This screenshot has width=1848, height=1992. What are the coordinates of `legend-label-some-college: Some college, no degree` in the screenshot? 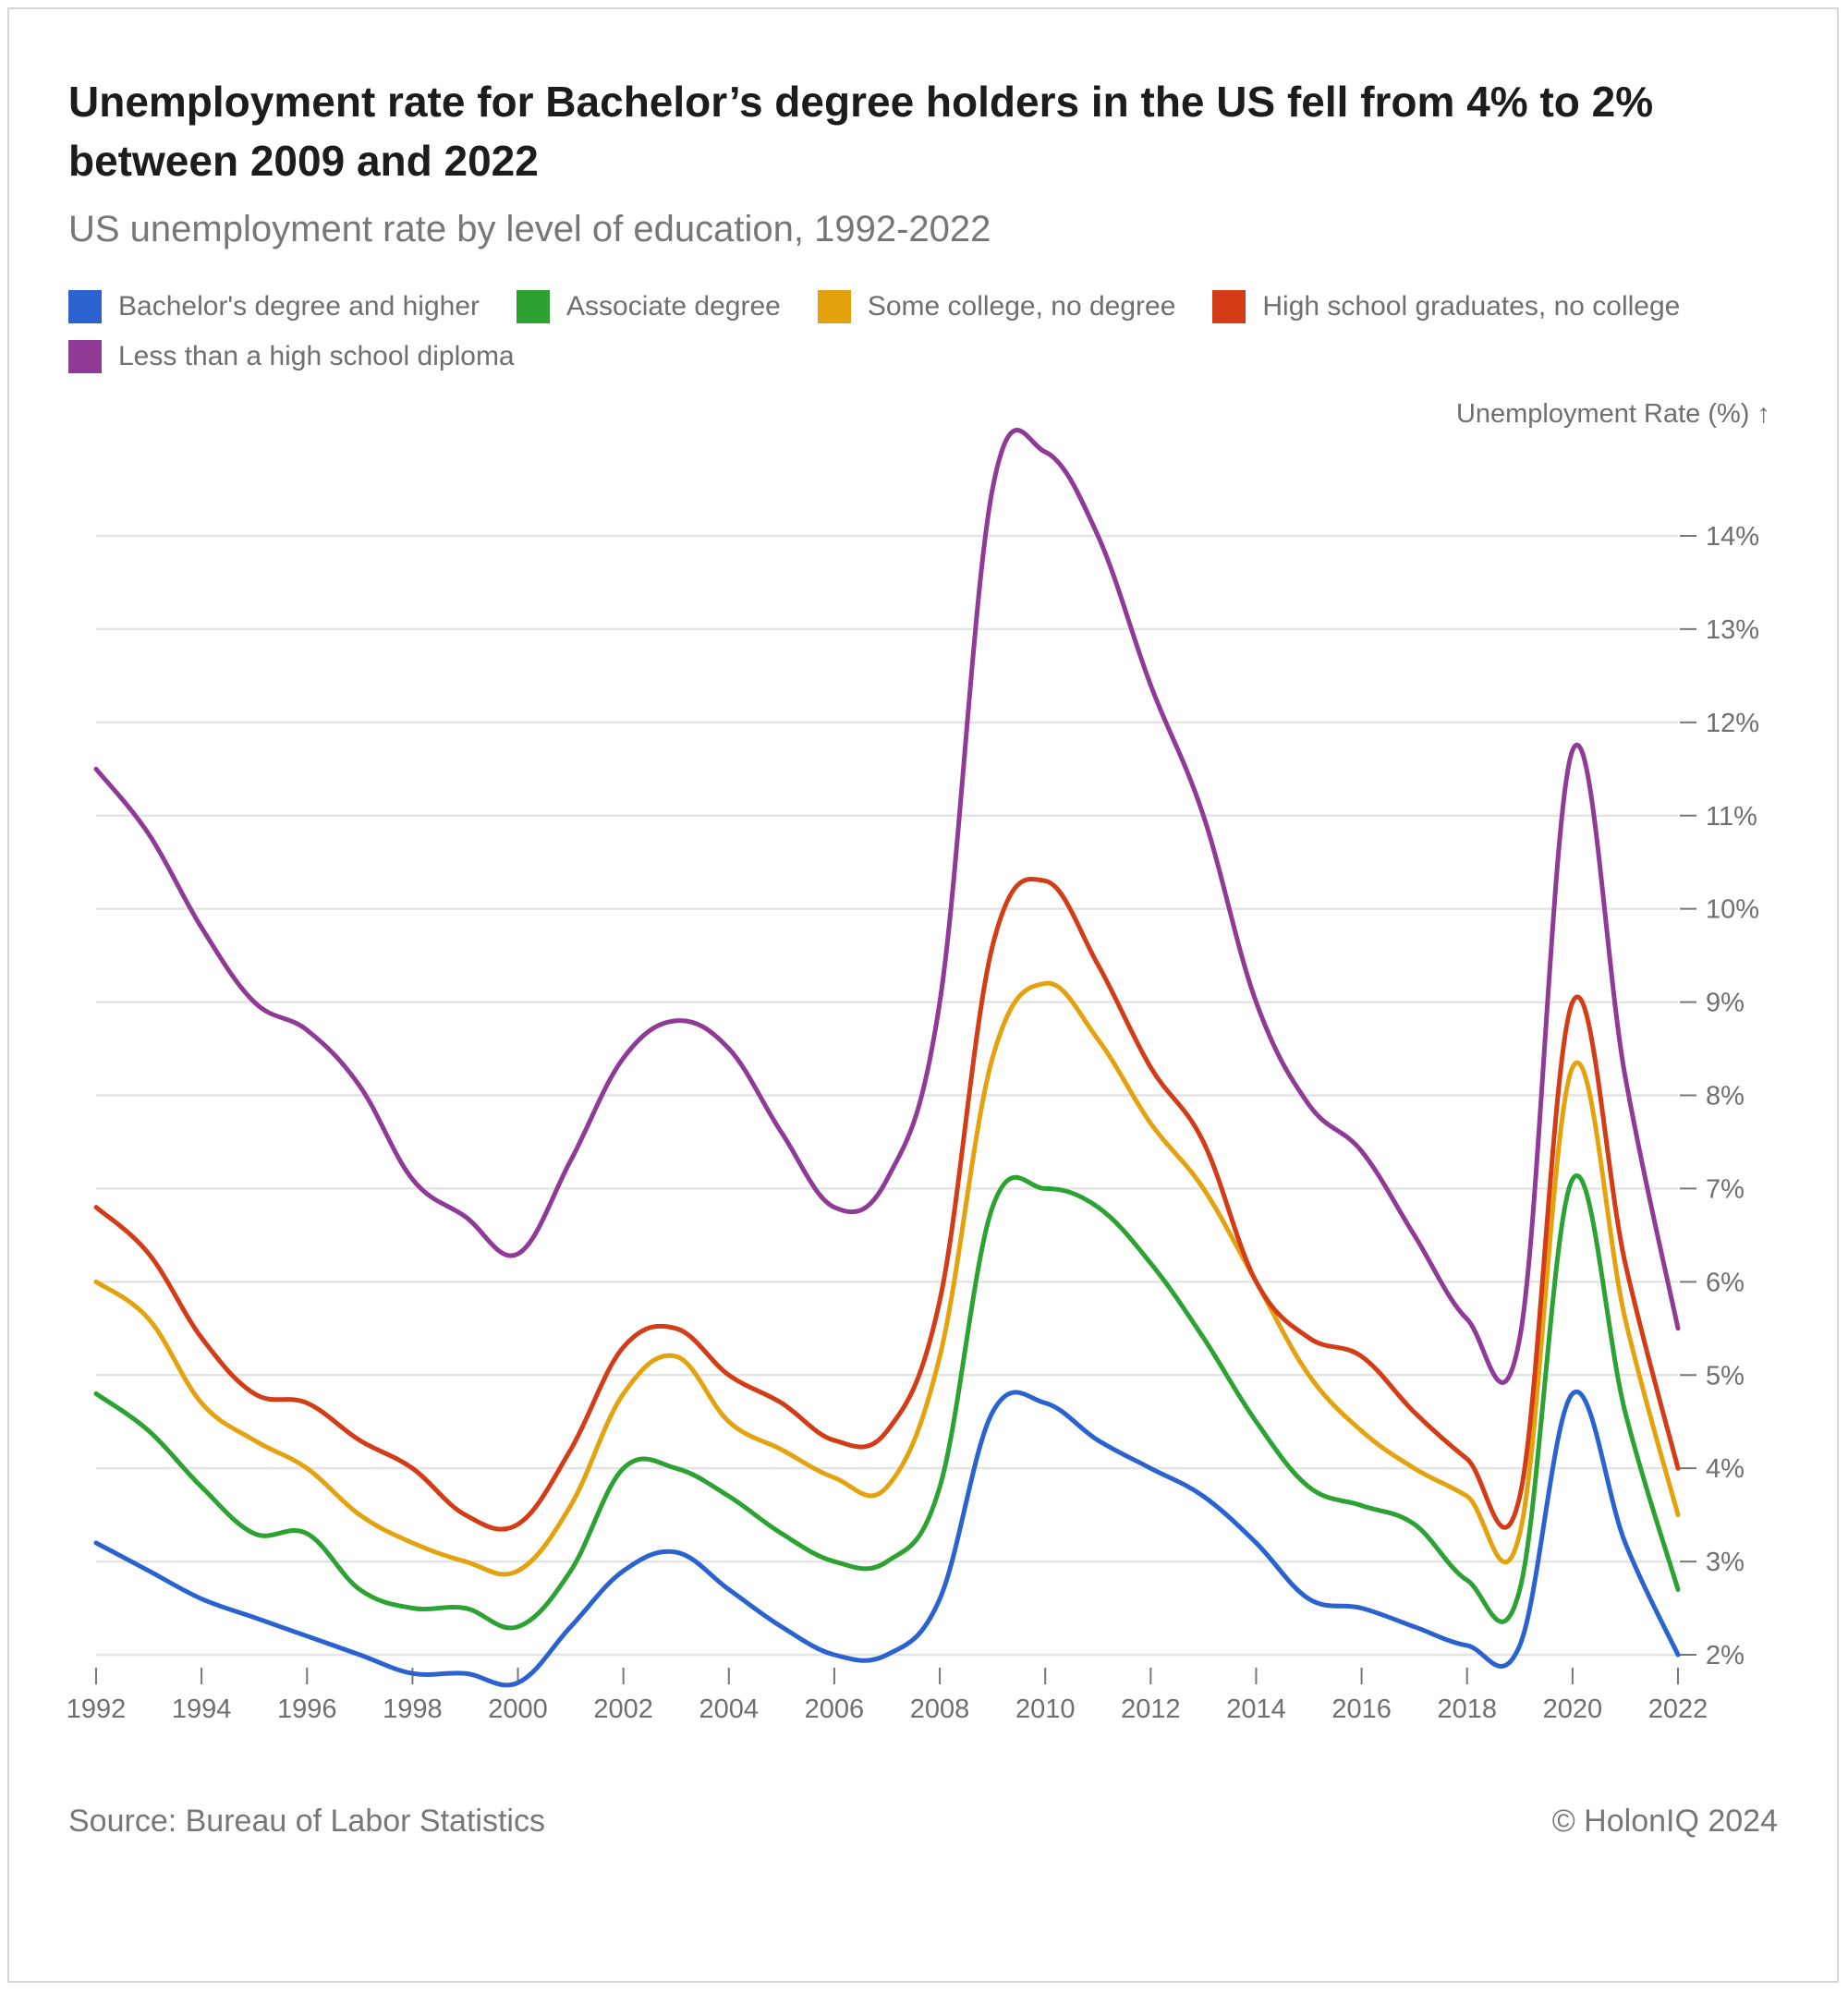 It's located at (1022, 306).